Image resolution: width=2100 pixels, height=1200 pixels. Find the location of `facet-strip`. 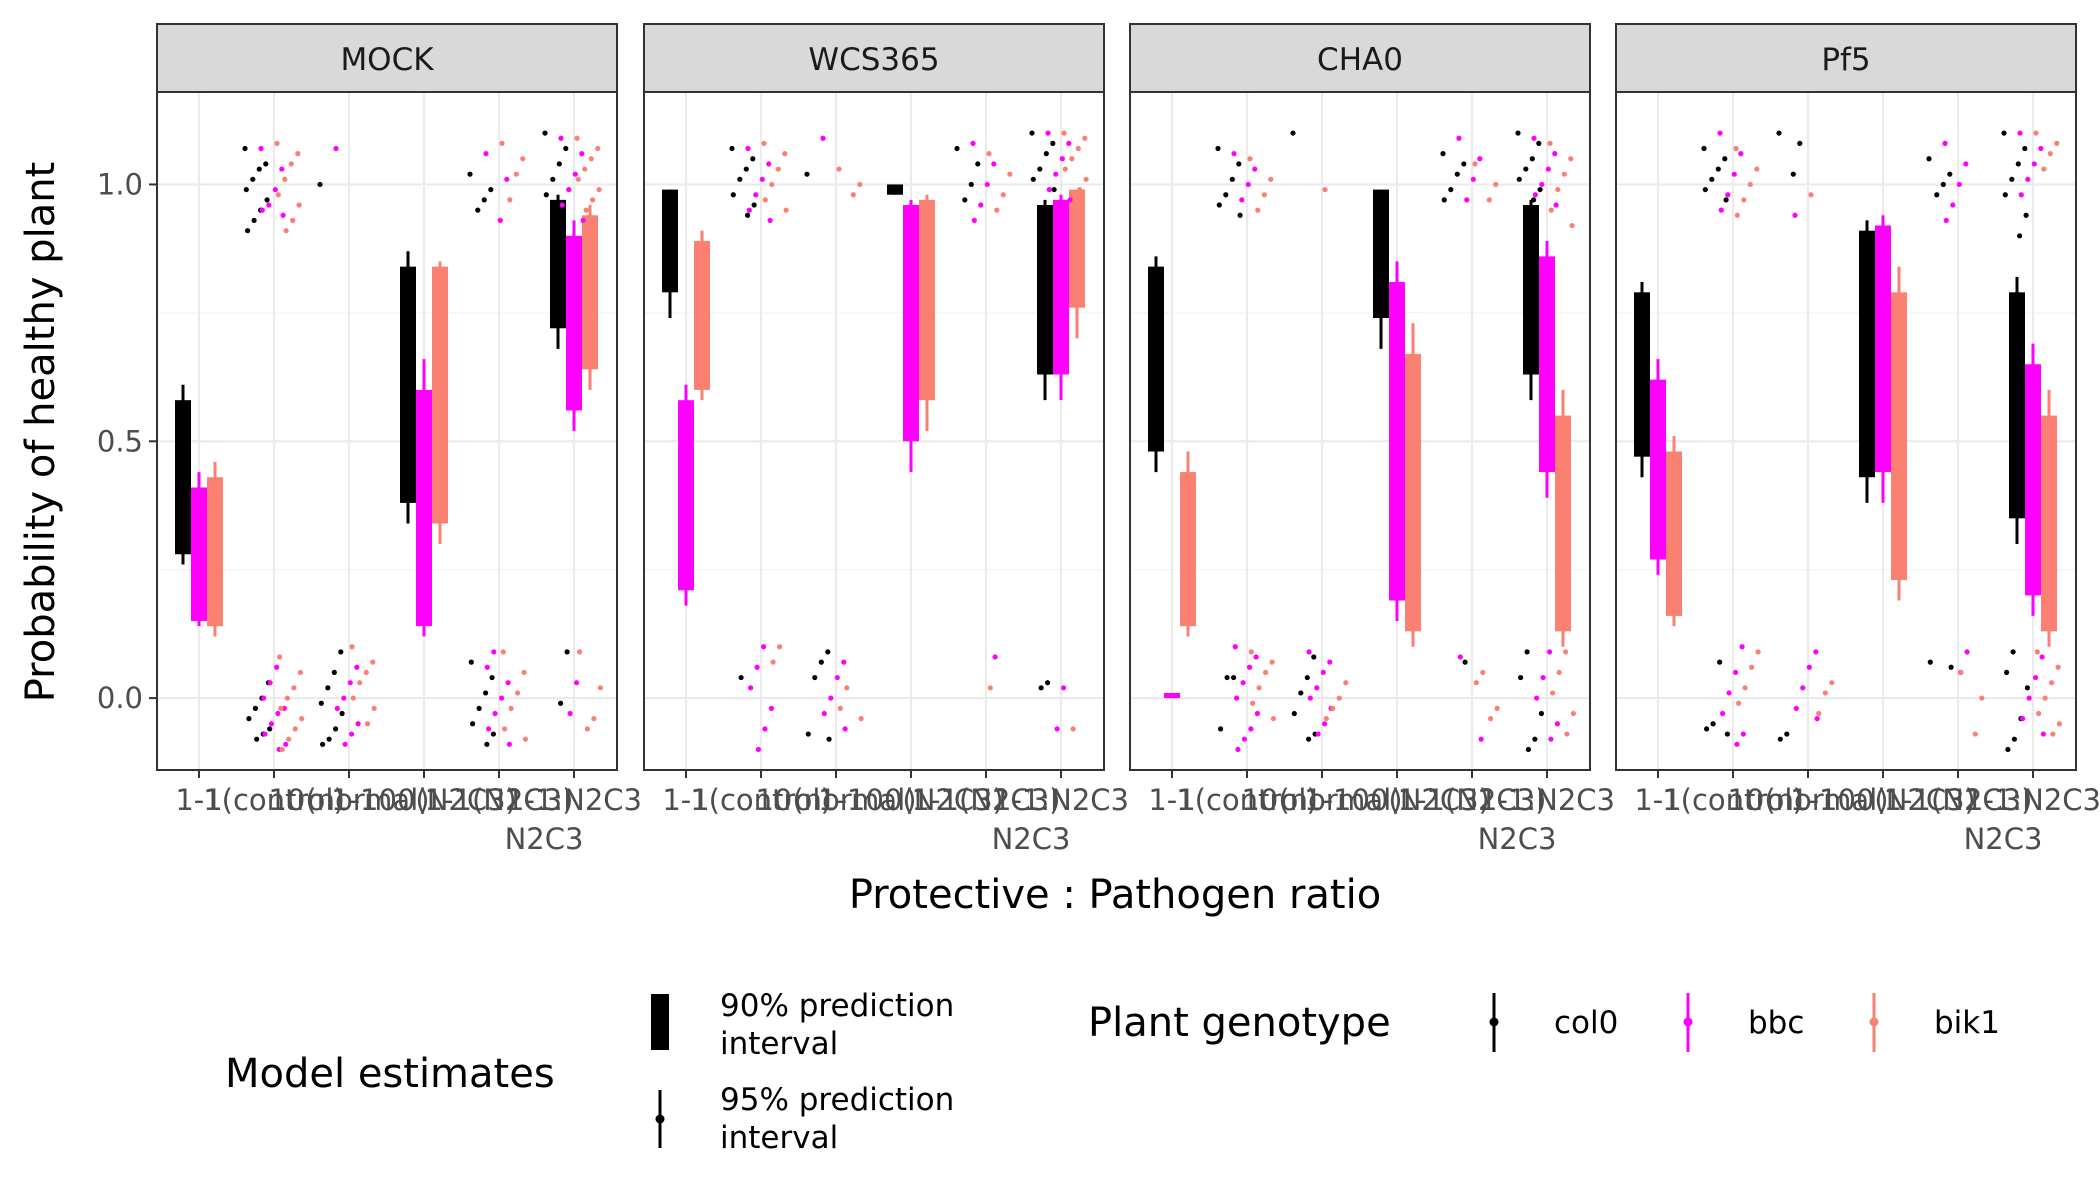

facet-strip is located at coordinates (1846, 58).